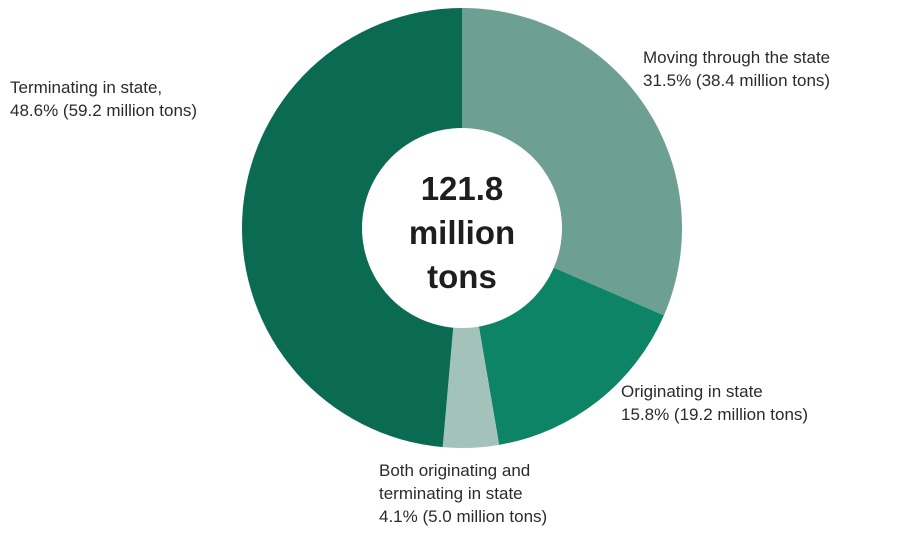  I want to click on slice-both-originating-and-terminating-in-state, so click(471, 338).